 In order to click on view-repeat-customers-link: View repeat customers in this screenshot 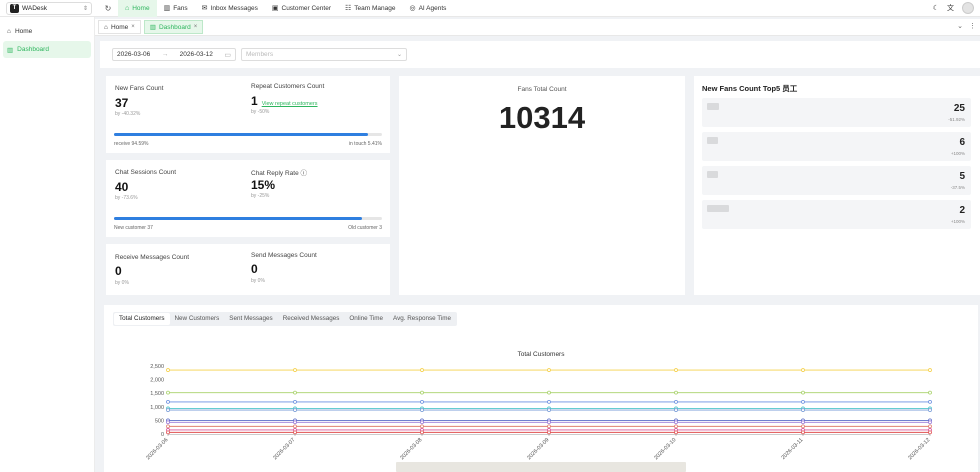, I will do `click(289, 104)`.